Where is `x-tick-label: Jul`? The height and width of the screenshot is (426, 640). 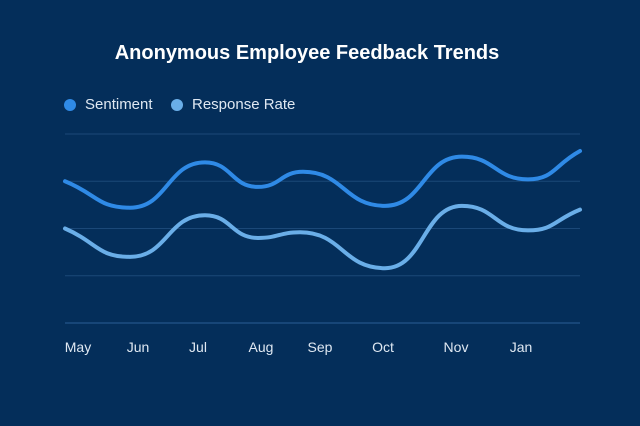
x-tick-label: Jul is located at coordinates (198, 347).